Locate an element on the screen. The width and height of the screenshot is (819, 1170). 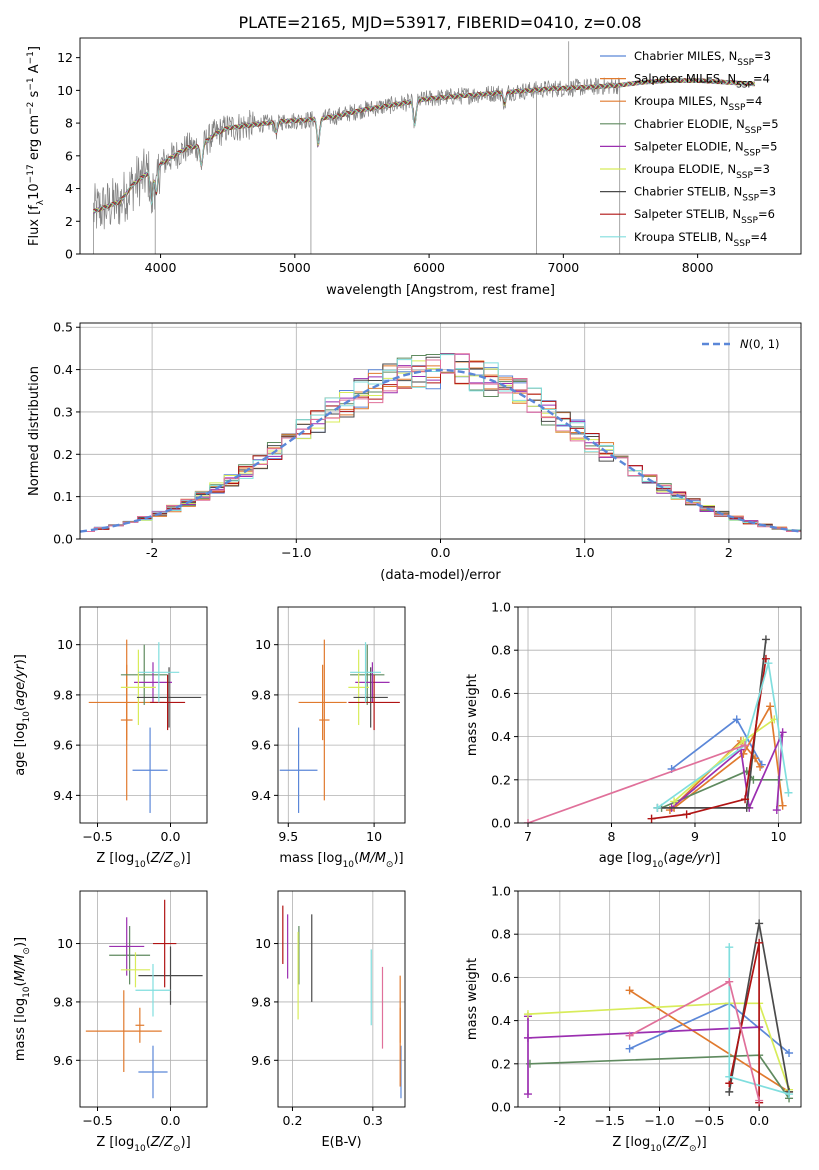
x-tick-label: 9 is located at coordinates (695, 836).